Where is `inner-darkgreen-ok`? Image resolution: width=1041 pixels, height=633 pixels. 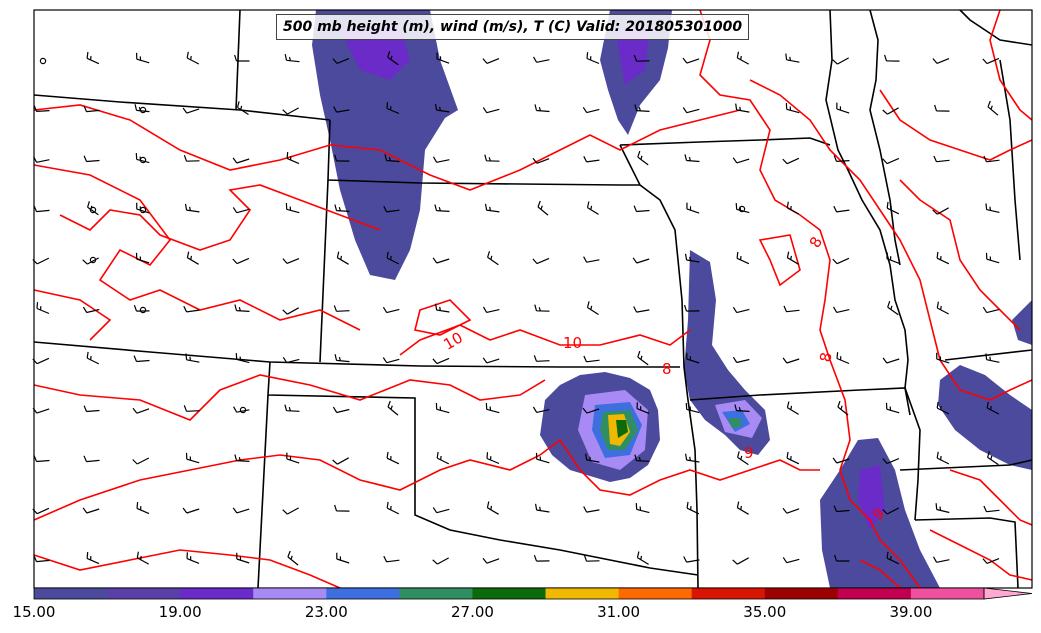
inner-darkgreen-ok is located at coordinates (622, 429).